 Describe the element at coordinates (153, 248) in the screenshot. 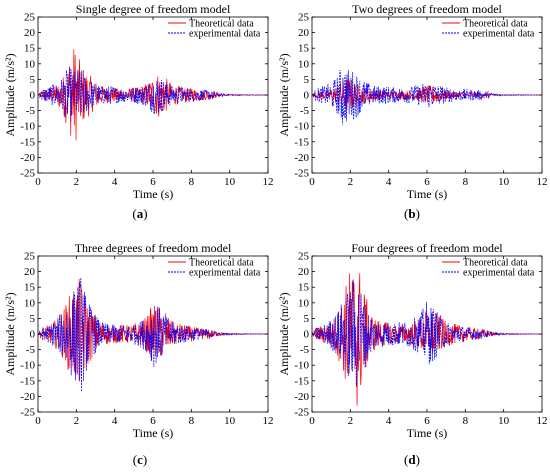

I see `chart-title: Three degrees of freedom model` at that location.